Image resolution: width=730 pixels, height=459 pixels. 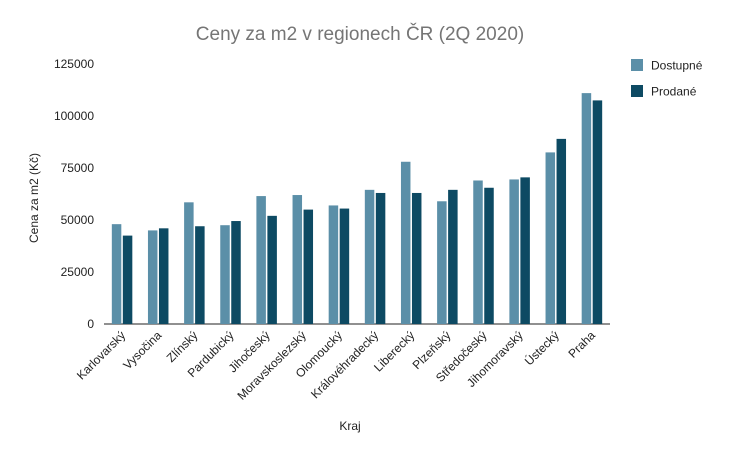 I want to click on y-tick-label: 0, so click(x=90, y=324).